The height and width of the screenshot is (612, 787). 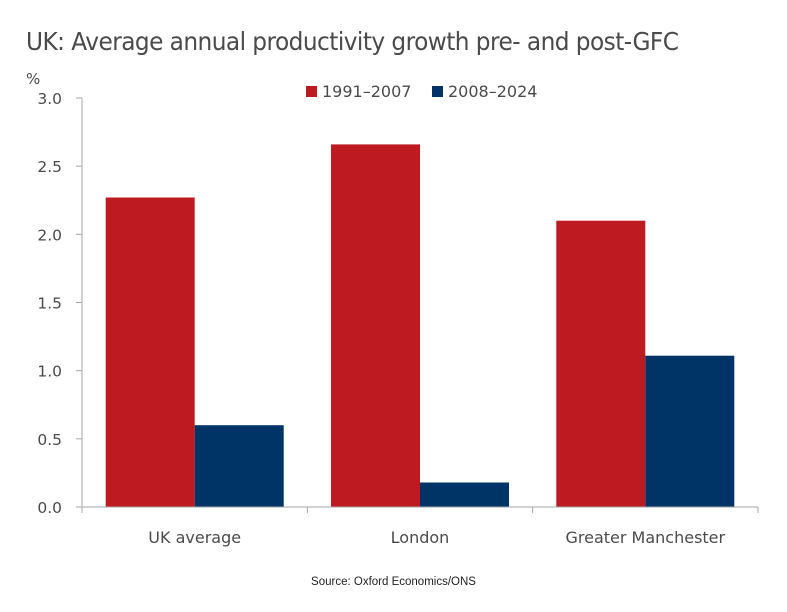 I want to click on legend-label: 2008–2024, so click(x=492, y=91).